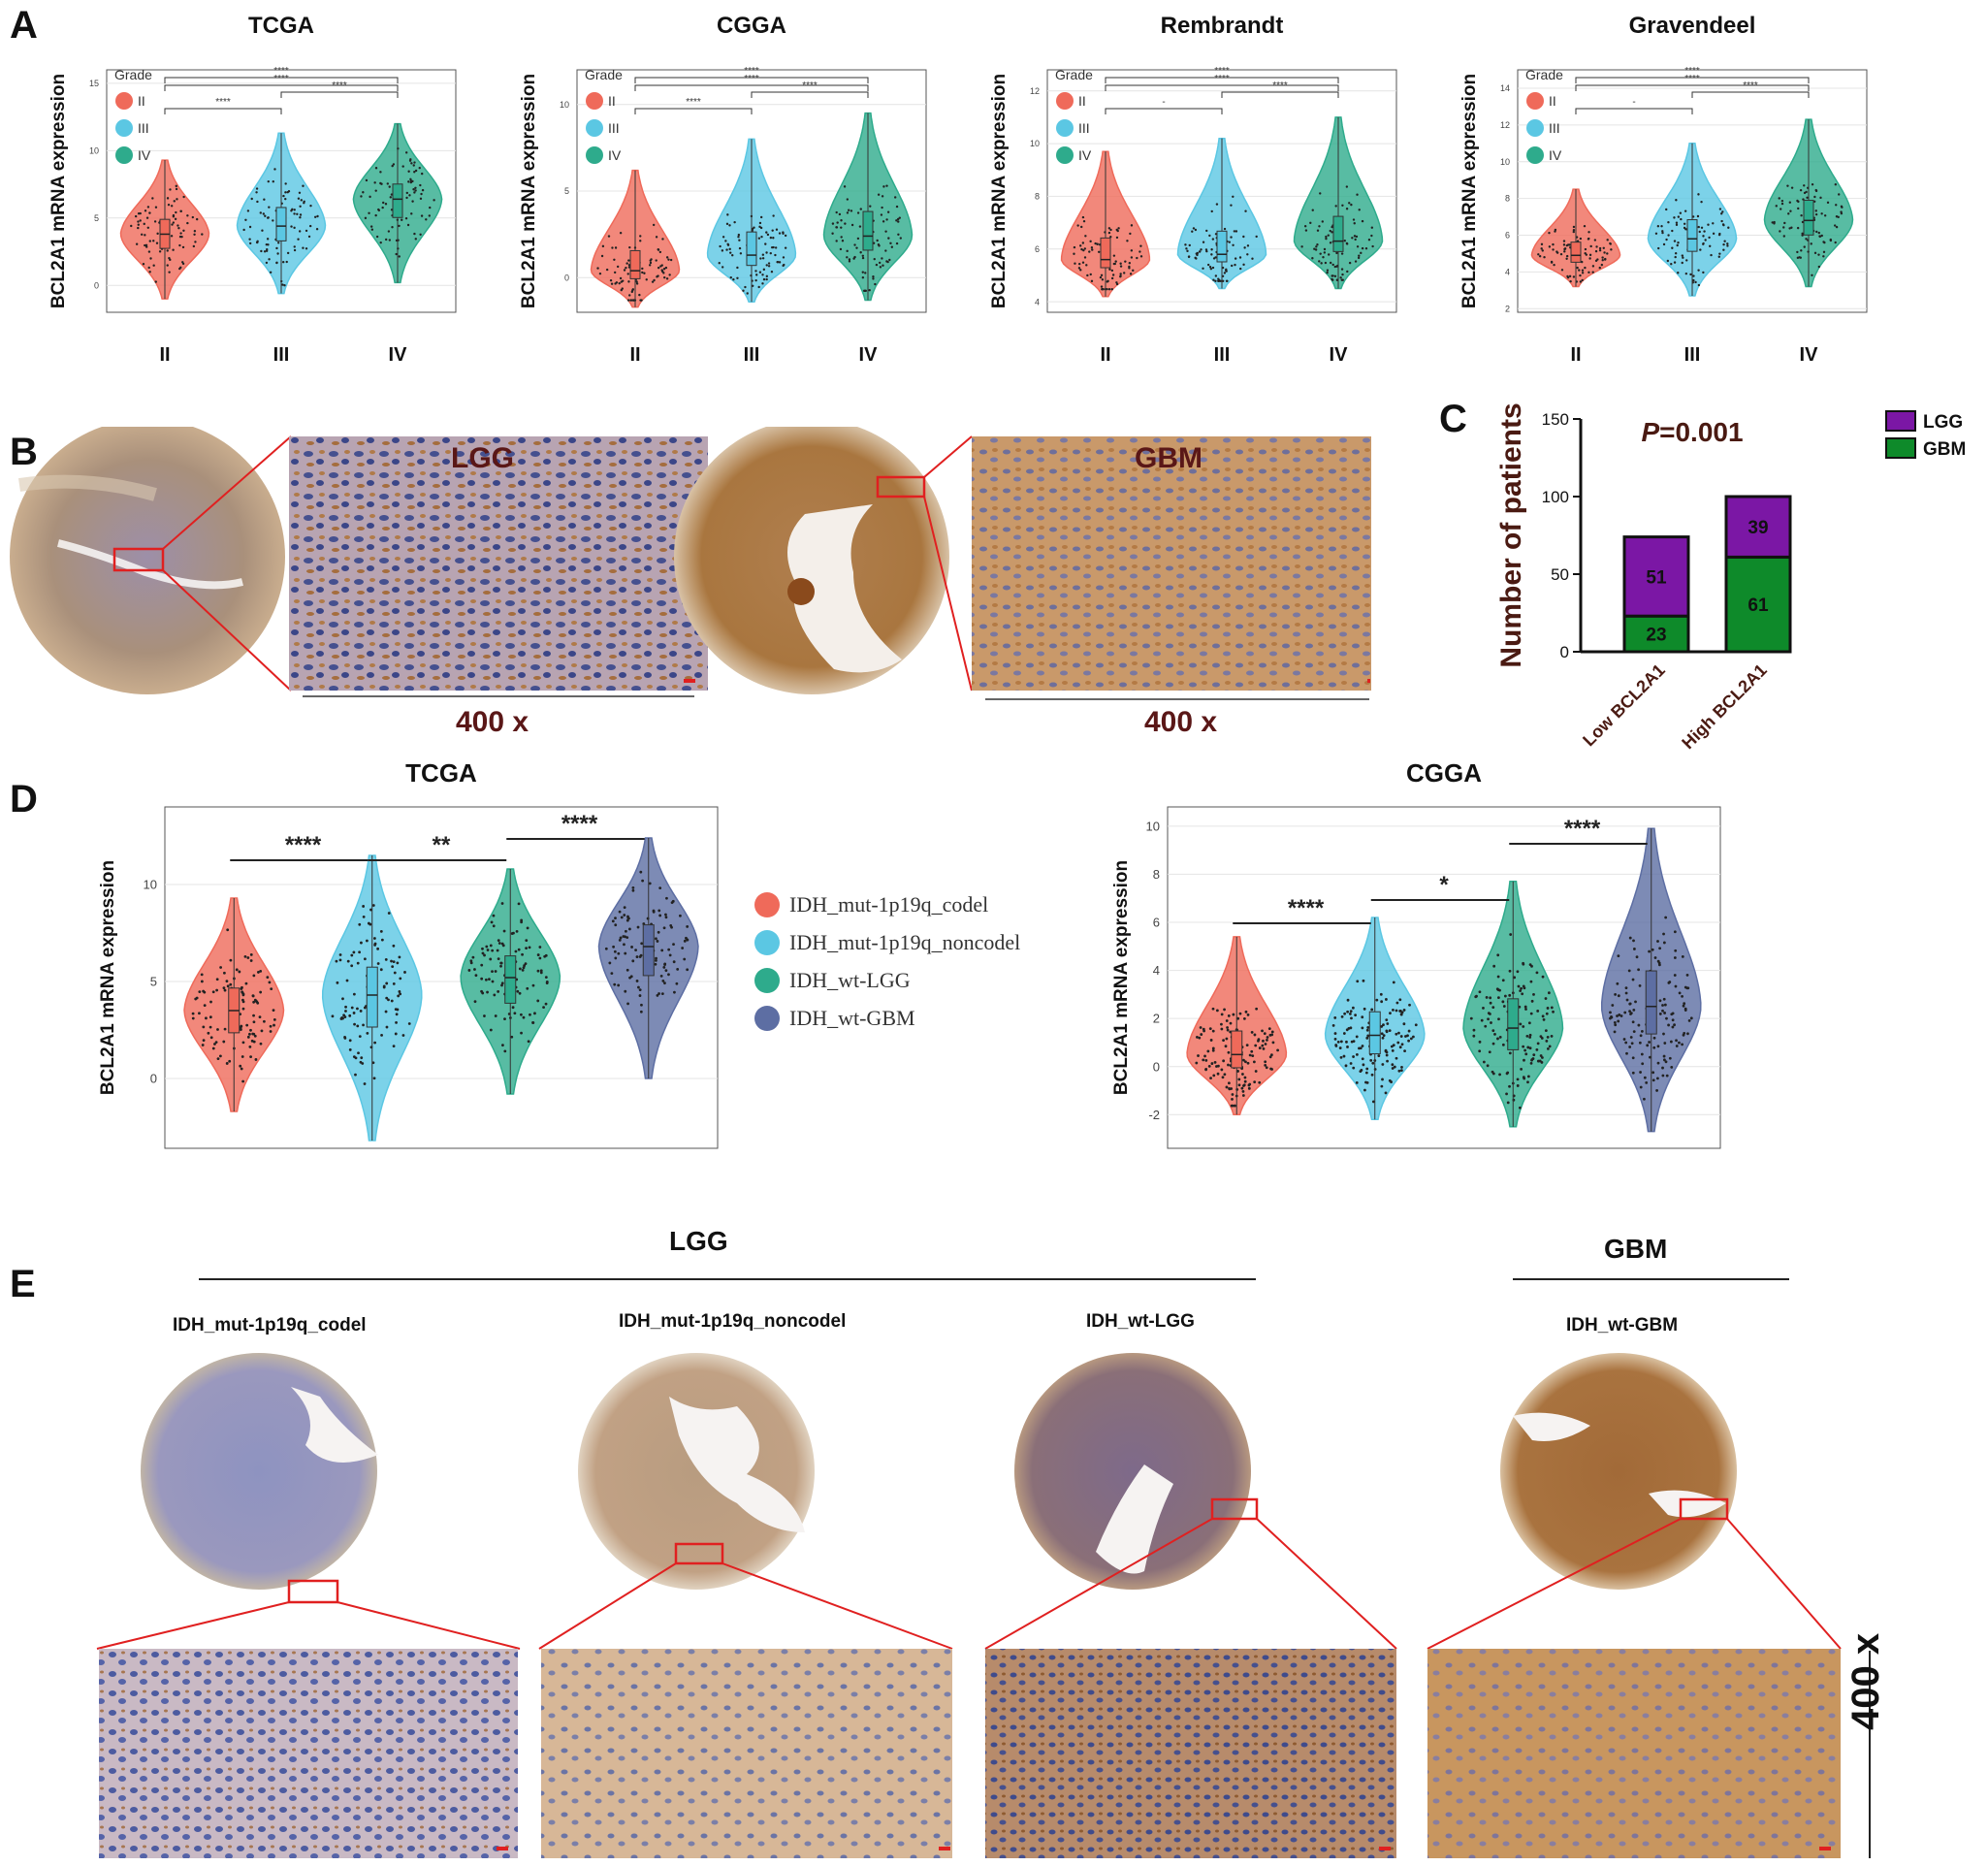 Image resolution: width=1988 pixels, height=1866 pixels. Describe the element at coordinates (1701, 432) in the screenshot. I see `p-value: =0.001` at that location.